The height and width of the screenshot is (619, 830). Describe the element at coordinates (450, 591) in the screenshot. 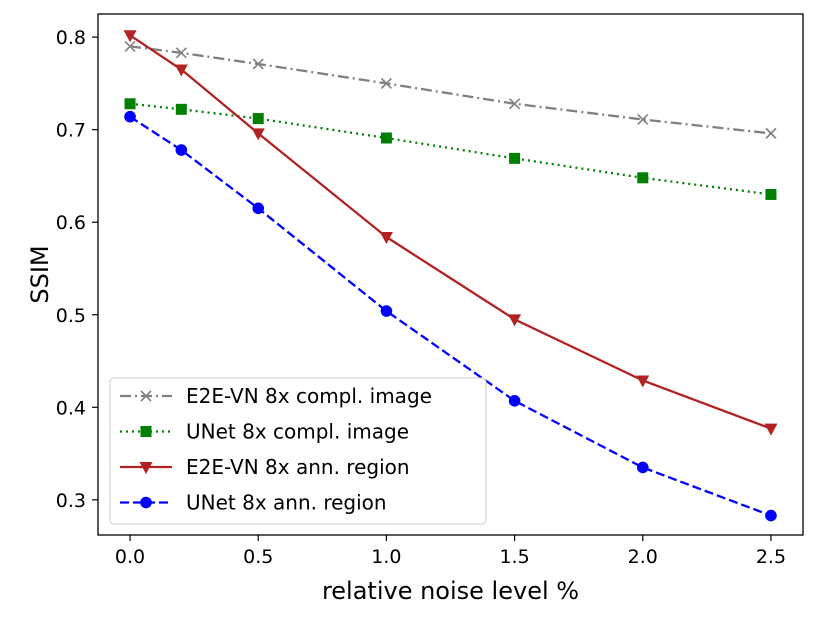

I see `x-axis-label: relative noise level %` at that location.